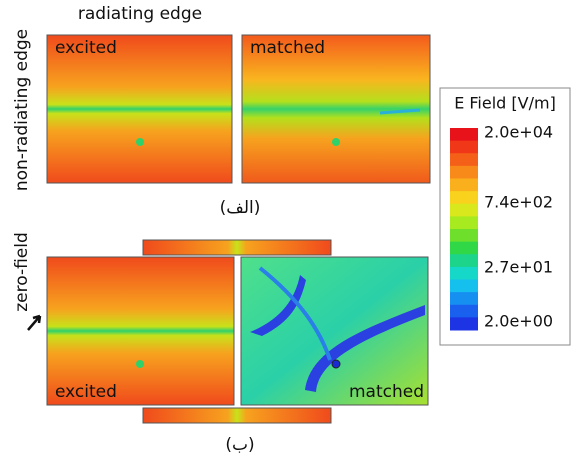 Image resolution: width=577 pixels, height=463 pixels. What do you see at coordinates (140, 14) in the screenshot?
I see `top-label: radiating edge` at bounding box center [140, 14].